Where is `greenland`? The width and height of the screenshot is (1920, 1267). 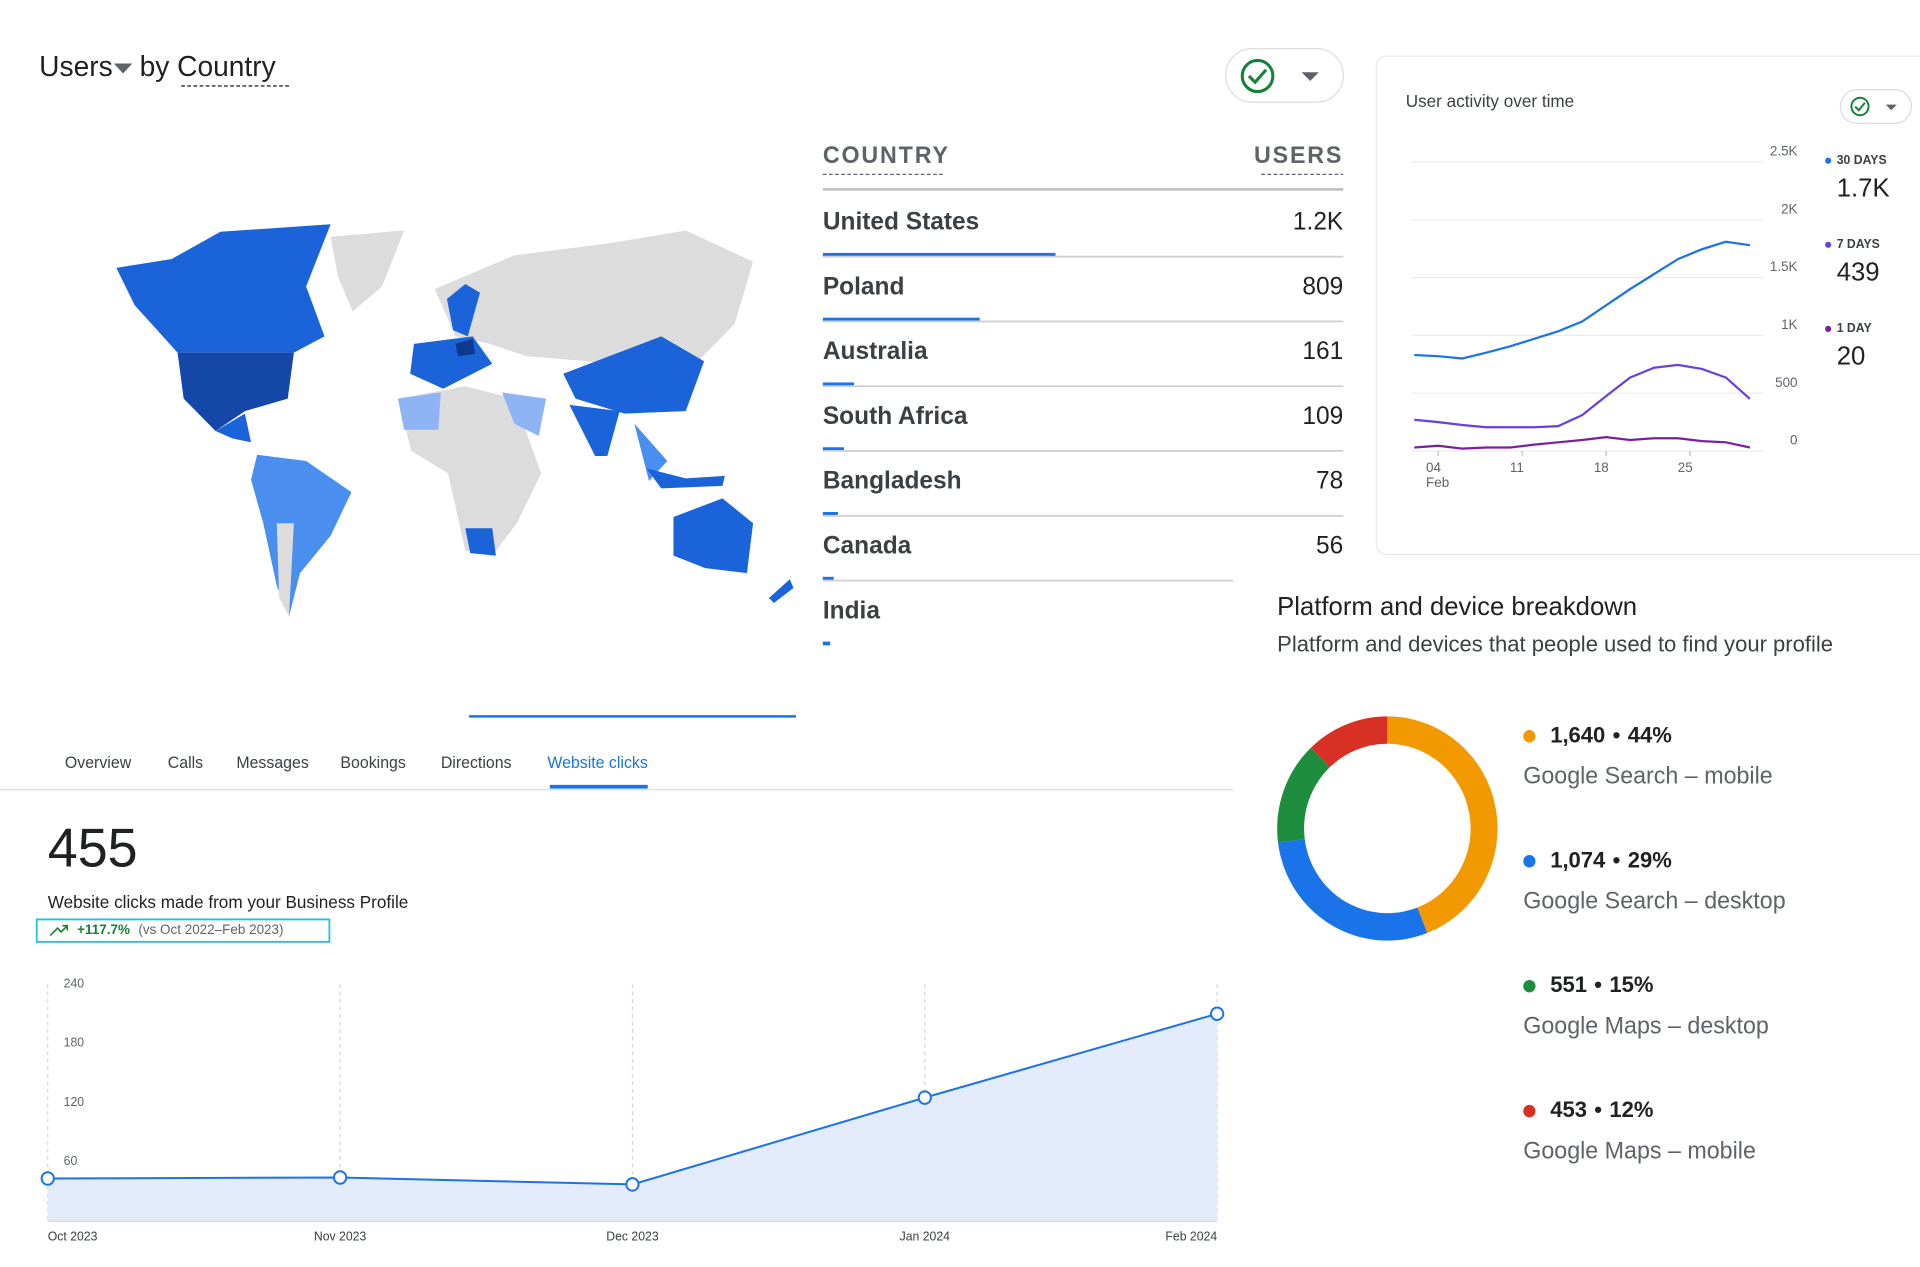 greenland is located at coordinates (367, 271).